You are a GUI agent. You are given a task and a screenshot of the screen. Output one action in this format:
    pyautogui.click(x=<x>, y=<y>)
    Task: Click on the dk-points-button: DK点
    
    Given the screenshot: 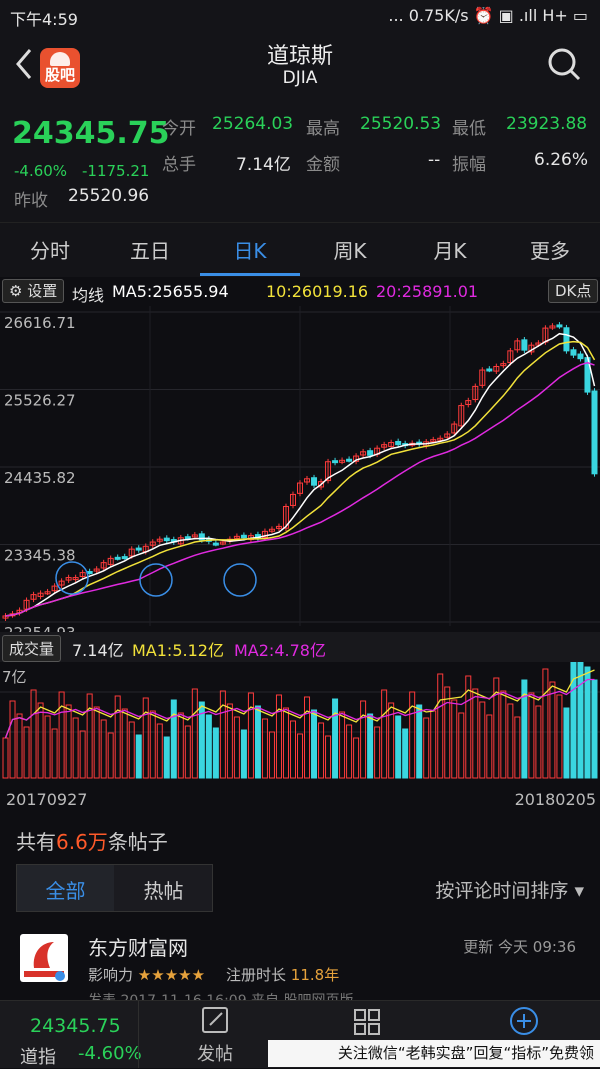 What is the action you would take?
    pyautogui.click(x=573, y=291)
    